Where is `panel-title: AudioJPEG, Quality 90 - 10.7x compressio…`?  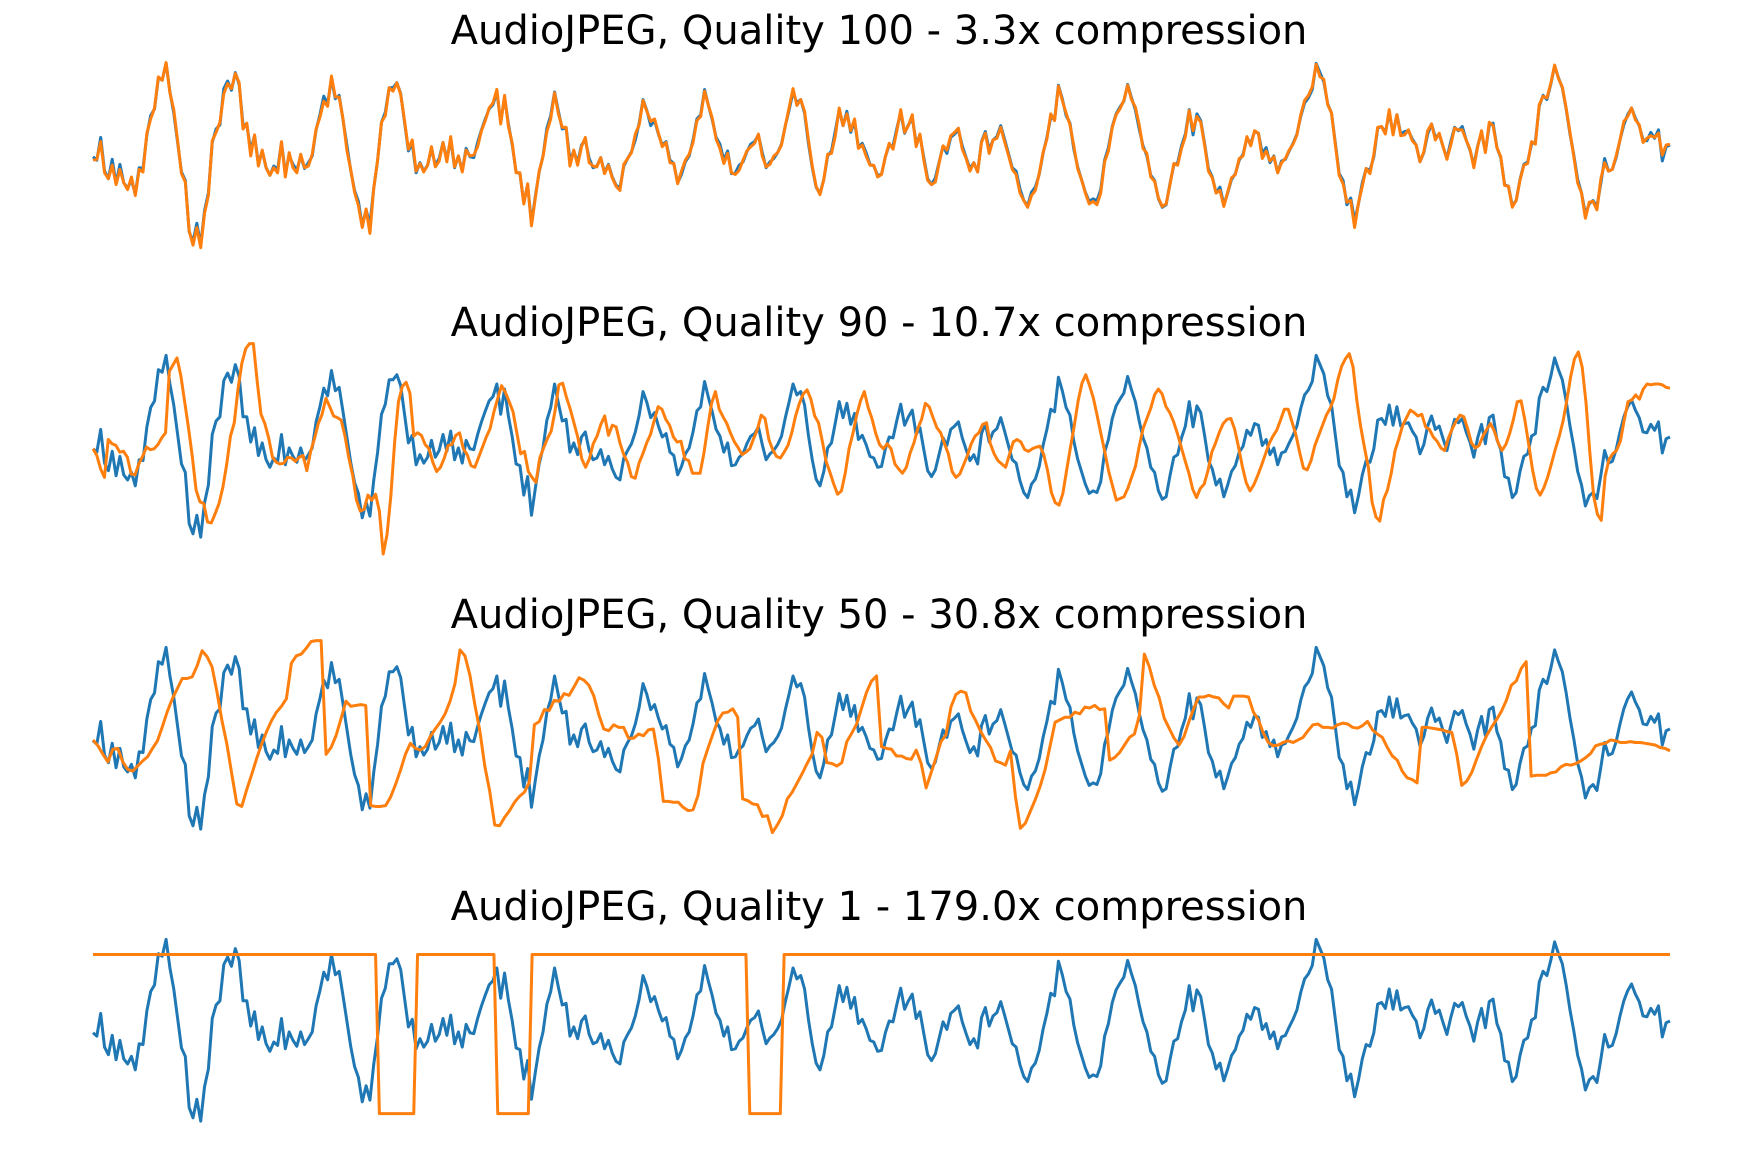 panel-title: AudioJPEG, Quality 90 - 10.7x compressio… is located at coordinates (879, 323).